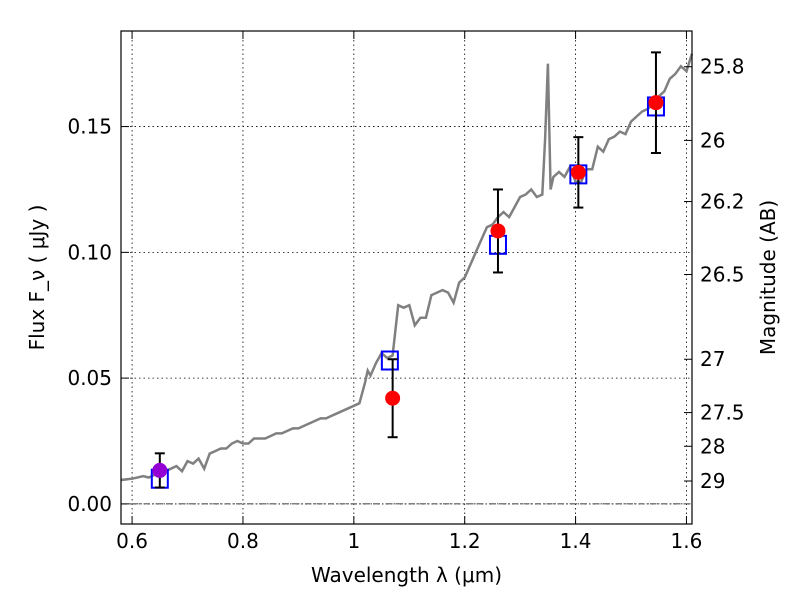 Image resolution: width=800 pixels, height=600 pixels. What do you see at coordinates (89, 504) in the screenshot?
I see `y-tick-label: 0.00` at bounding box center [89, 504].